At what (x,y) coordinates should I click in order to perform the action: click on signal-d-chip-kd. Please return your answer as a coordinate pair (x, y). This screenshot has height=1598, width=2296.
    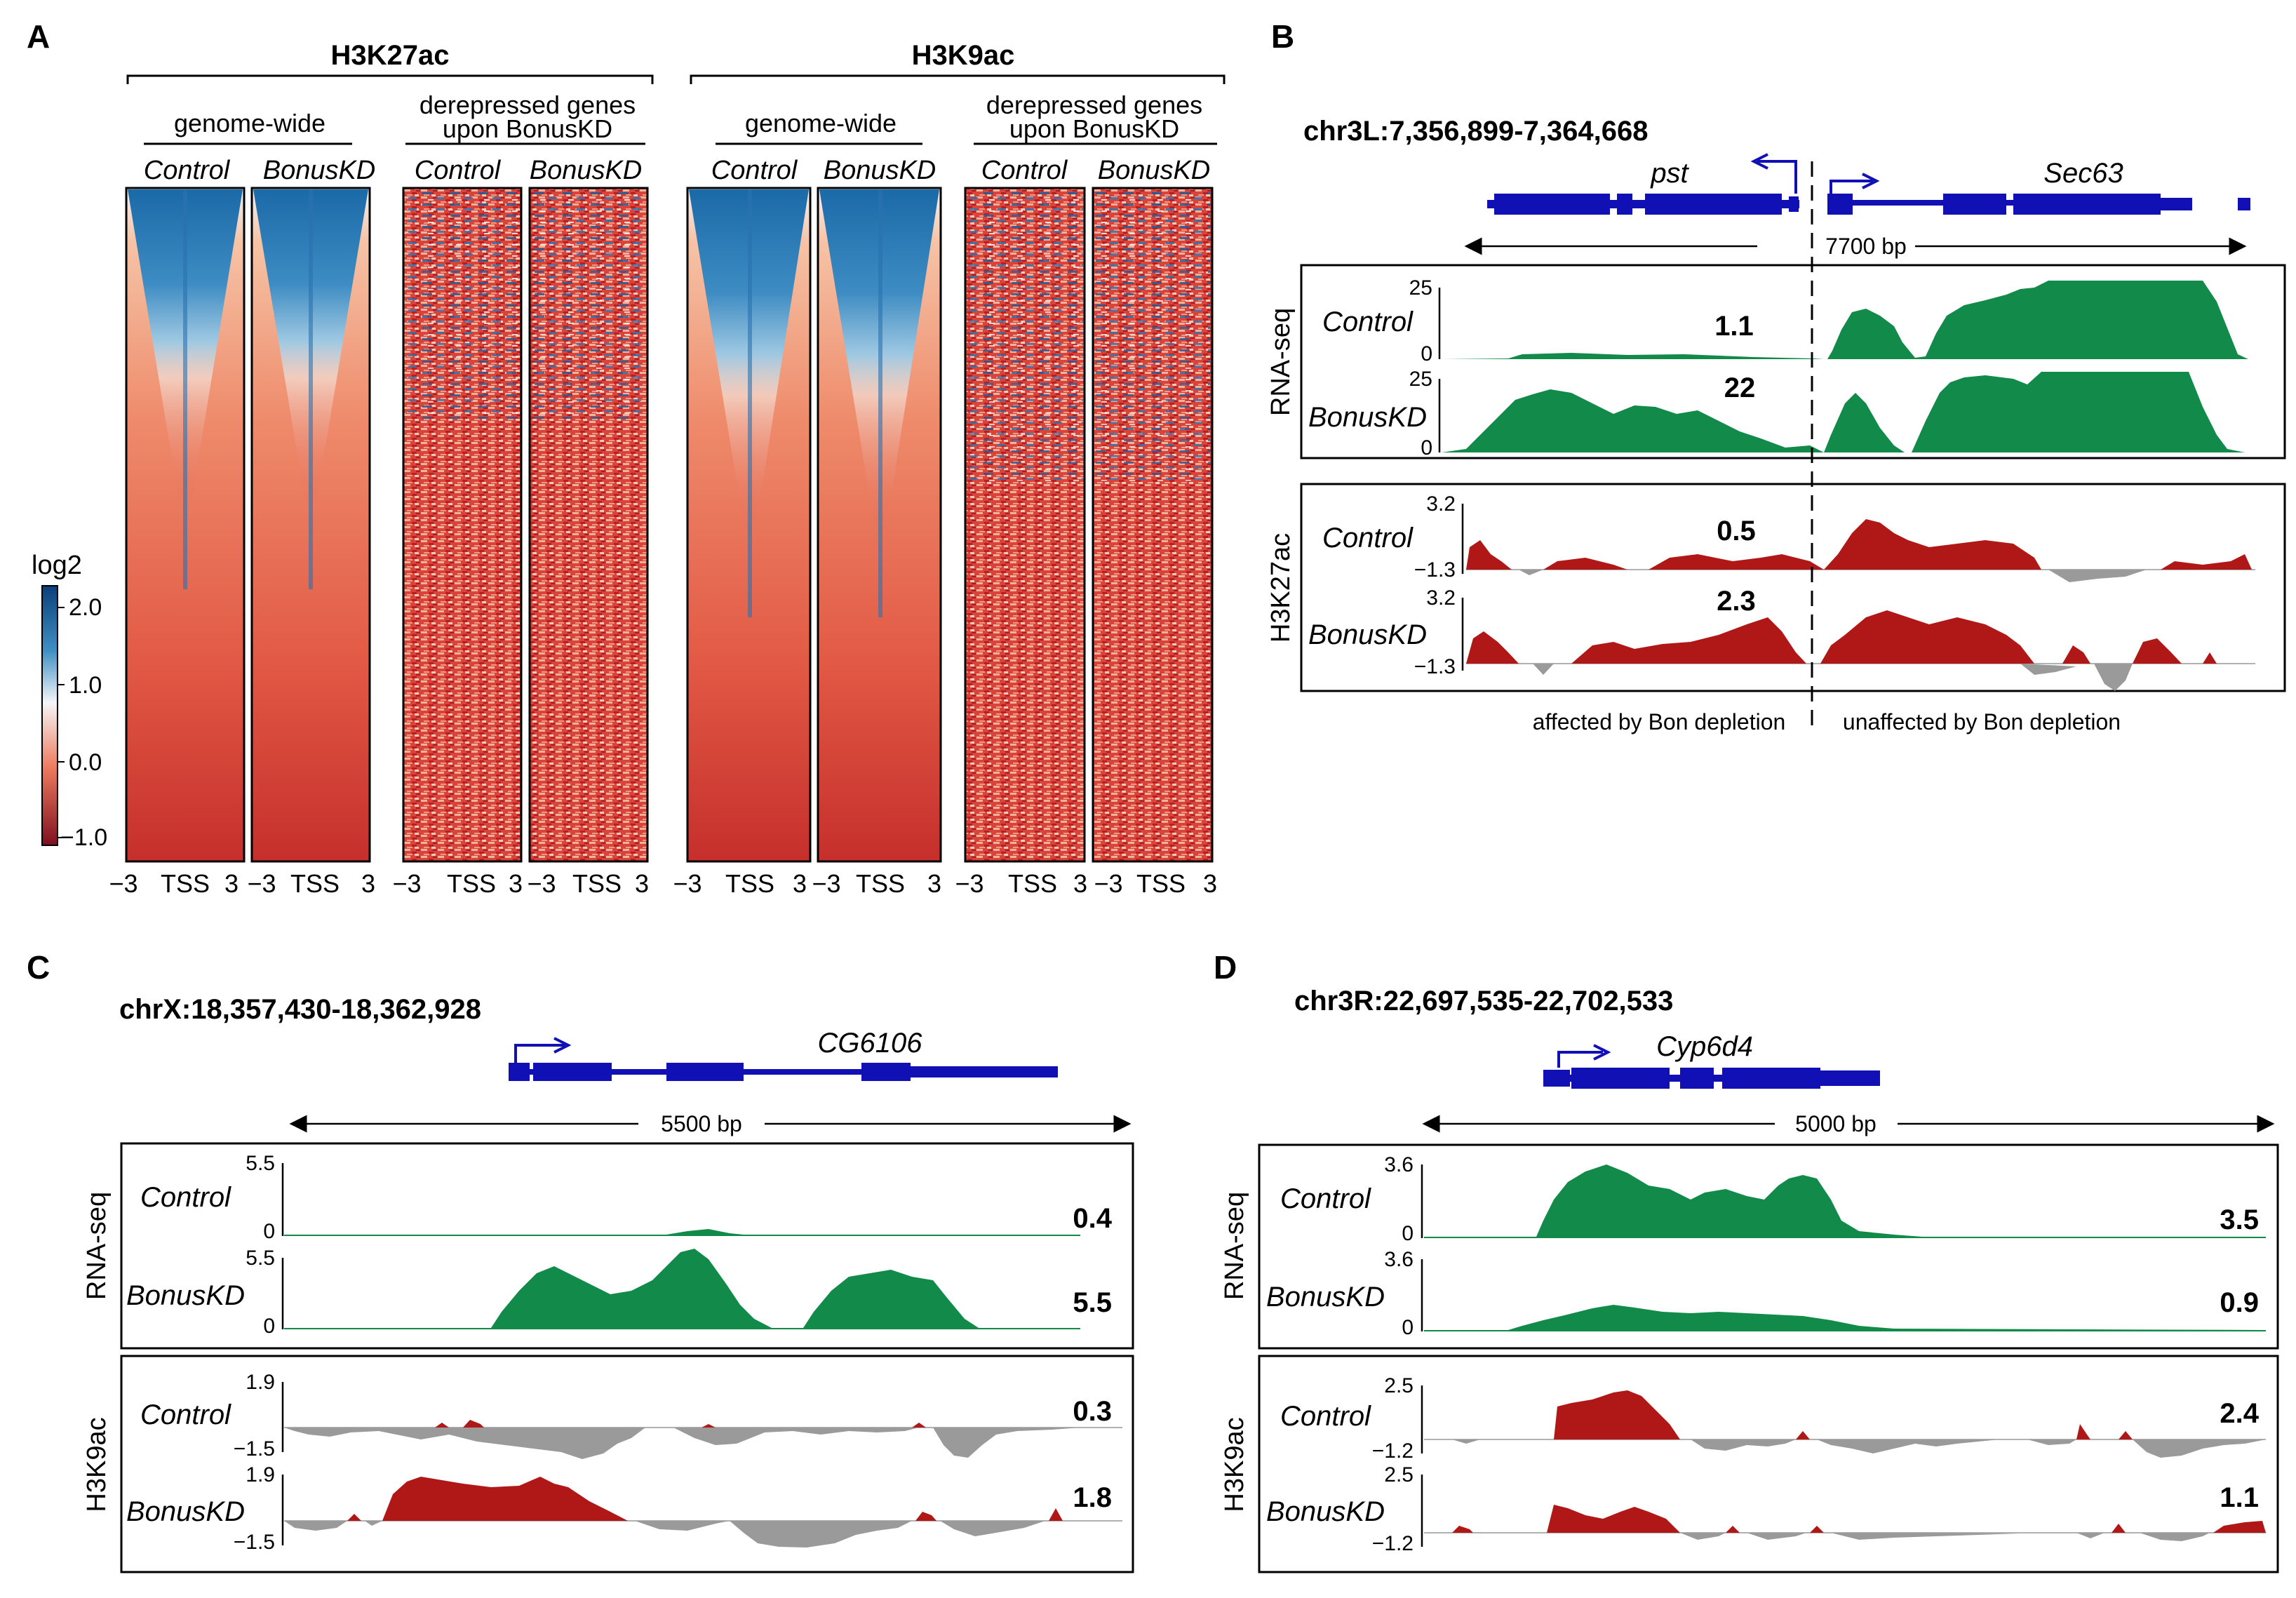
    Looking at the image, I should click on (1845, 1523).